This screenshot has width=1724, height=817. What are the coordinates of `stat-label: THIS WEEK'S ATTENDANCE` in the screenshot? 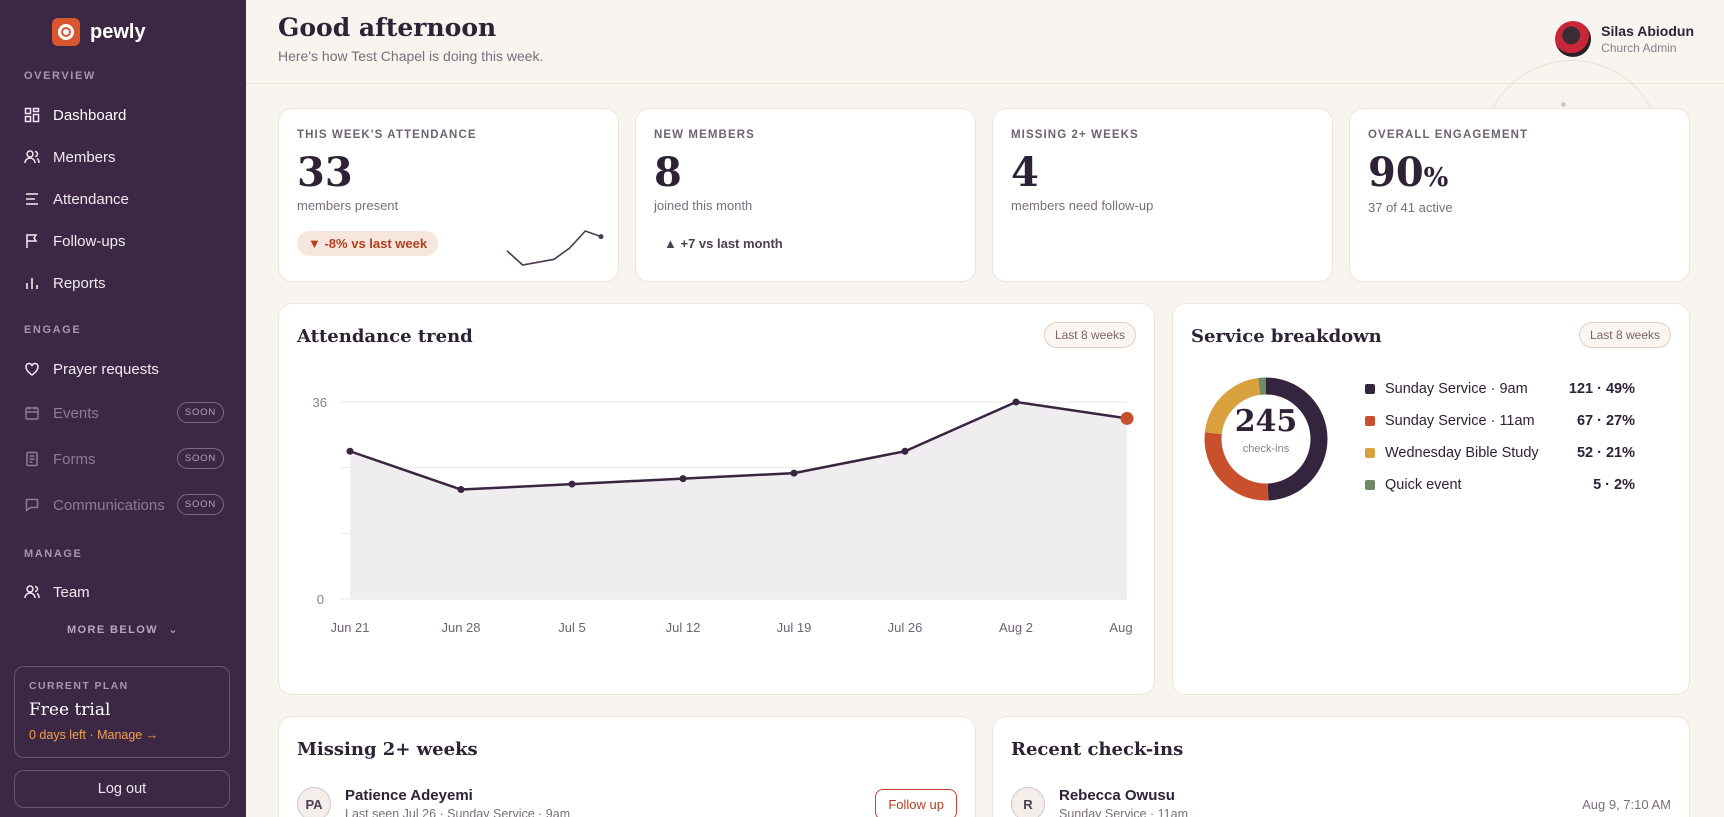 It's located at (387, 135).